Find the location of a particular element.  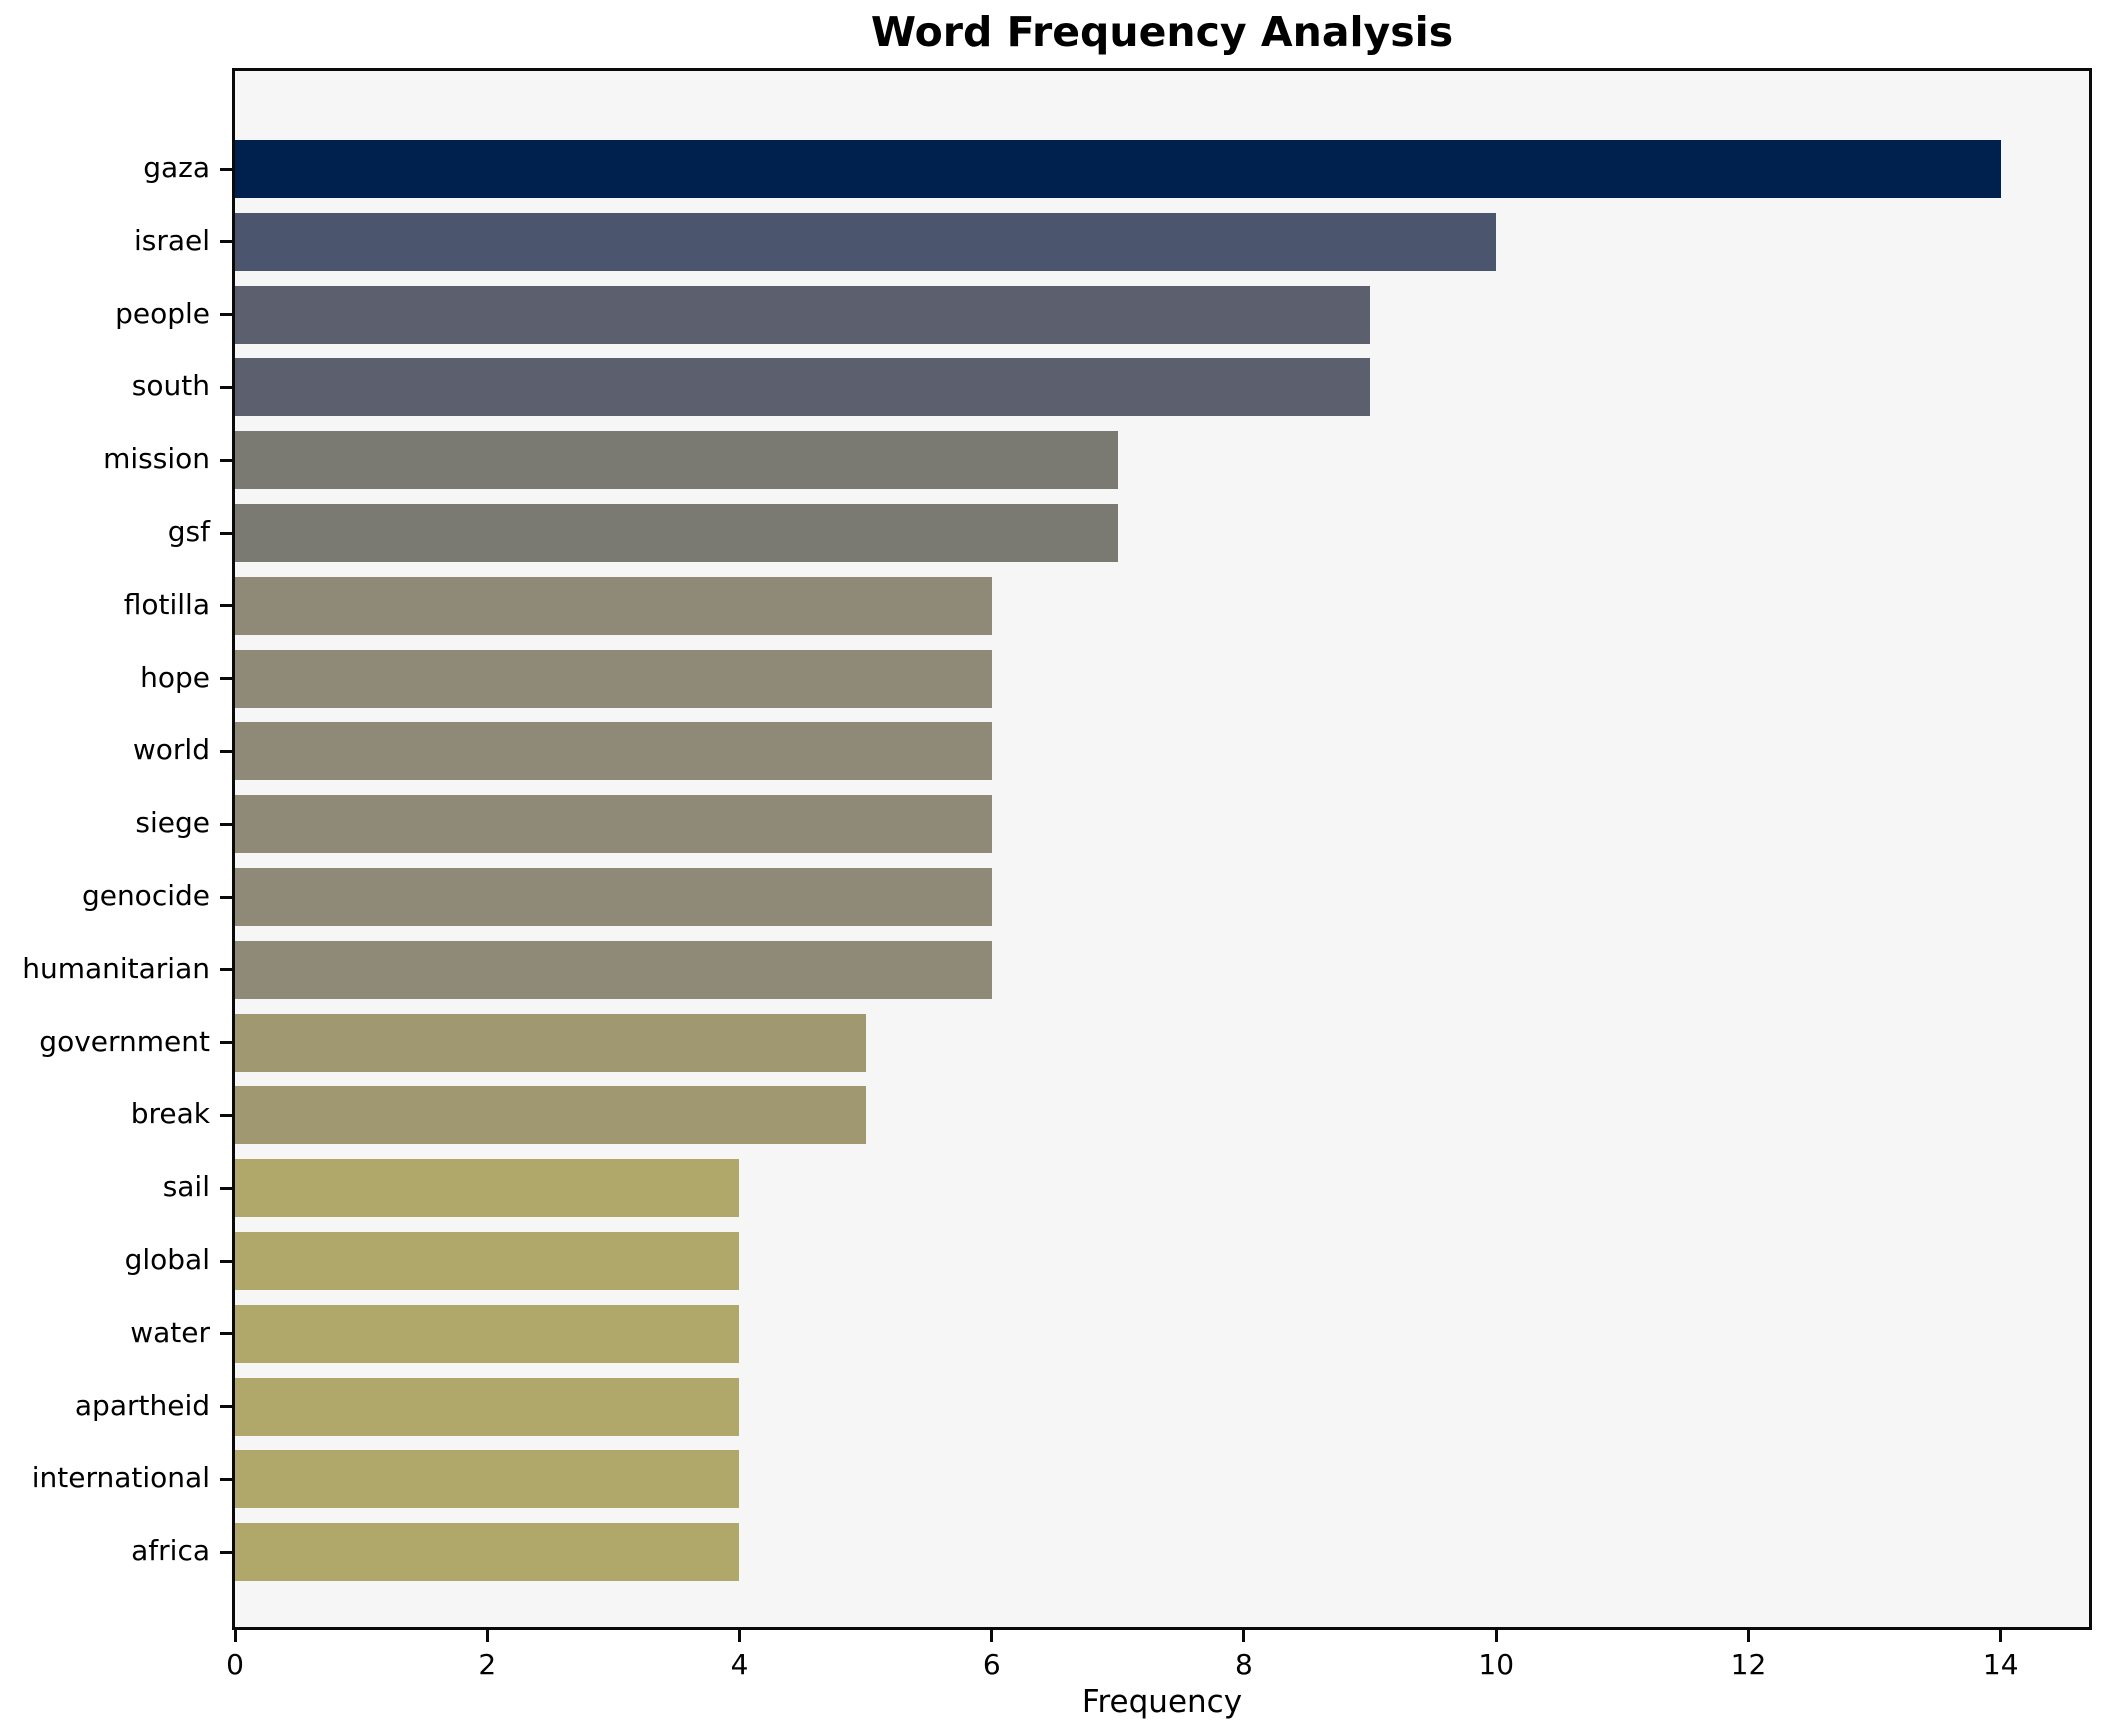

x-tick-label: 14 is located at coordinates (2000, 1664).